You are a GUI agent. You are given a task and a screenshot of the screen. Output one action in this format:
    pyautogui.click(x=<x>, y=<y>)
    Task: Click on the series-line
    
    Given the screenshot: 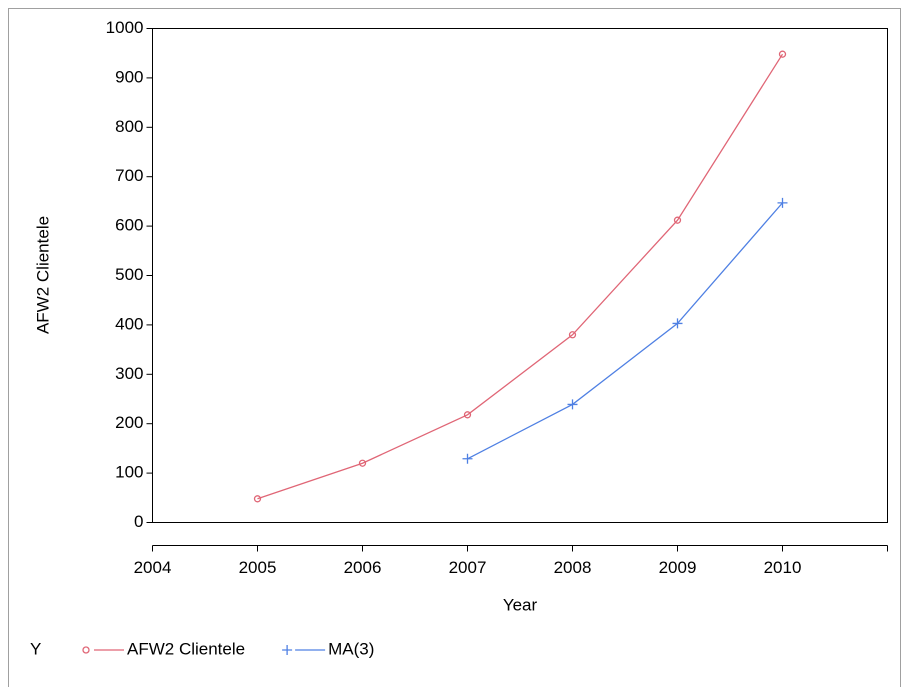 What is the action you would take?
    pyautogui.click(x=625, y=331)
    